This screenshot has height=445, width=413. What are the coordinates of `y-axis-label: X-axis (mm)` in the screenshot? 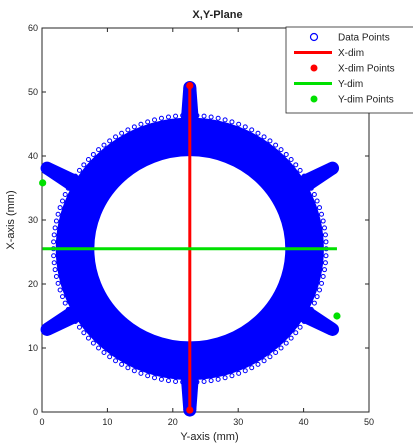 It's located at (11, 219).